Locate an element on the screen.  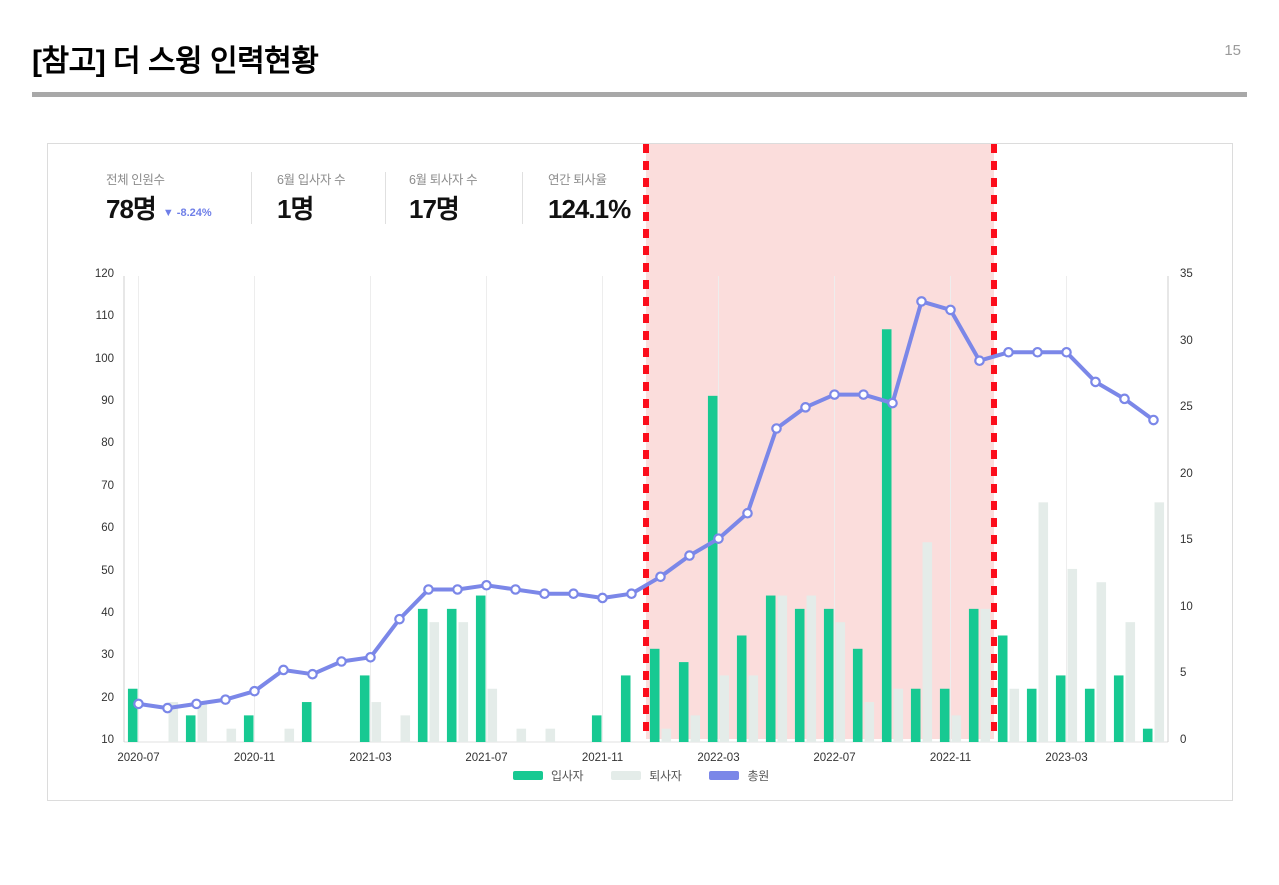
y-axis-tick-left: 90 is located at coordinates (107, 401).